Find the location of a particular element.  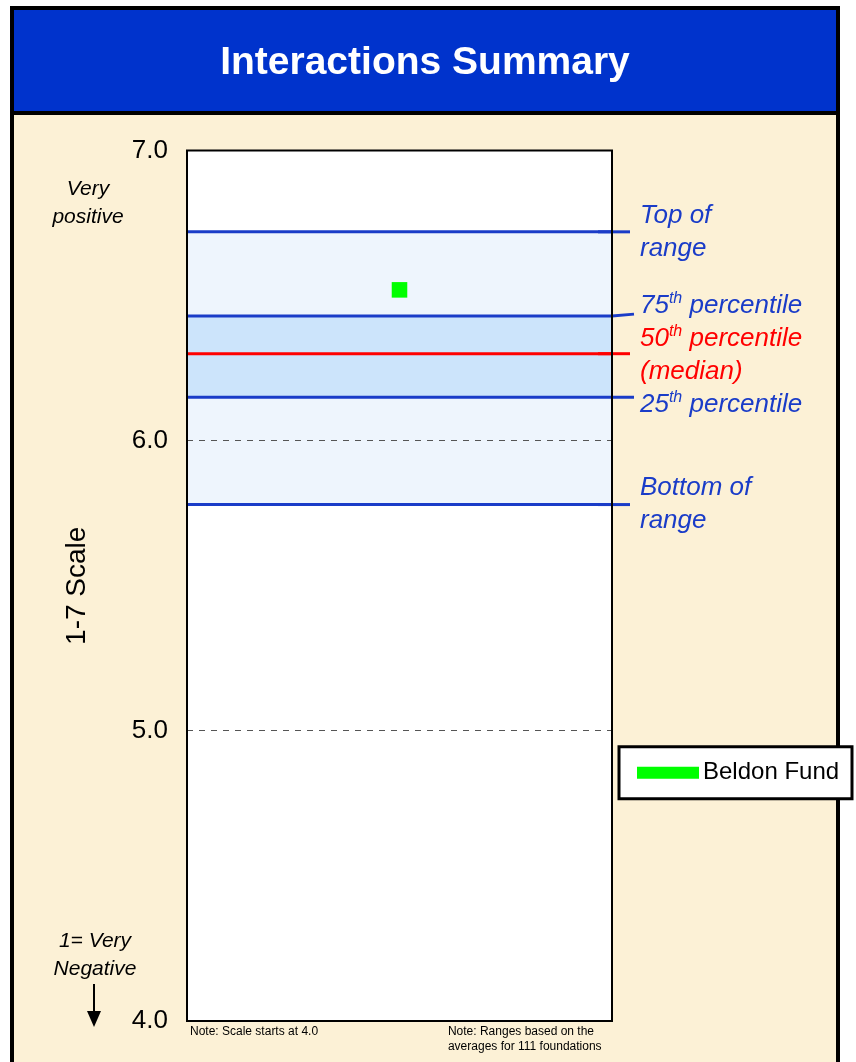

y-axis-title: 1-7 Scale is located at coordinates (75, 585).